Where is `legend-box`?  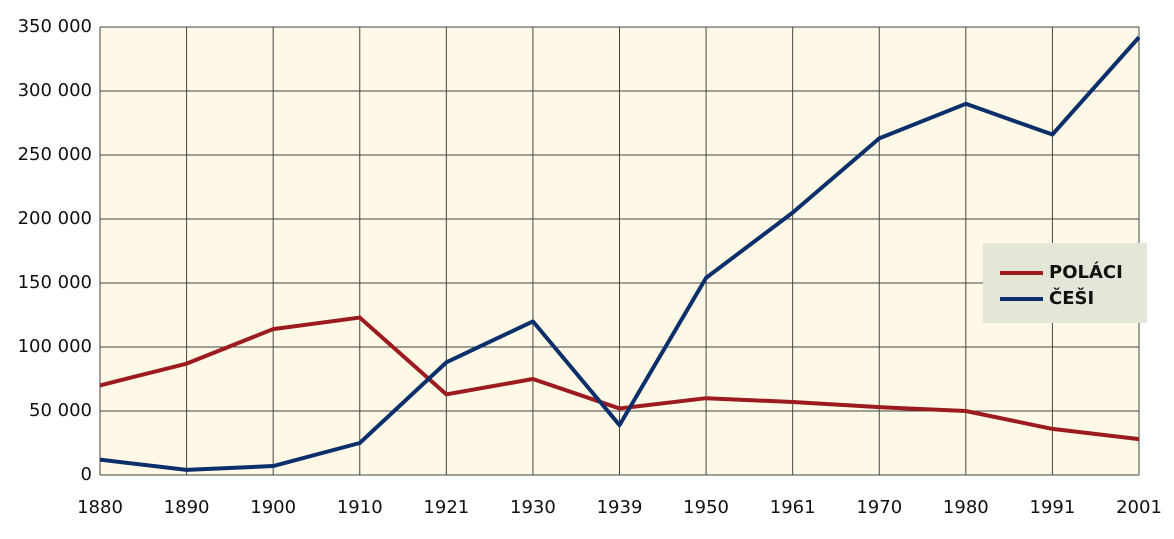 legend-box is located at coordinates (1065, 283).